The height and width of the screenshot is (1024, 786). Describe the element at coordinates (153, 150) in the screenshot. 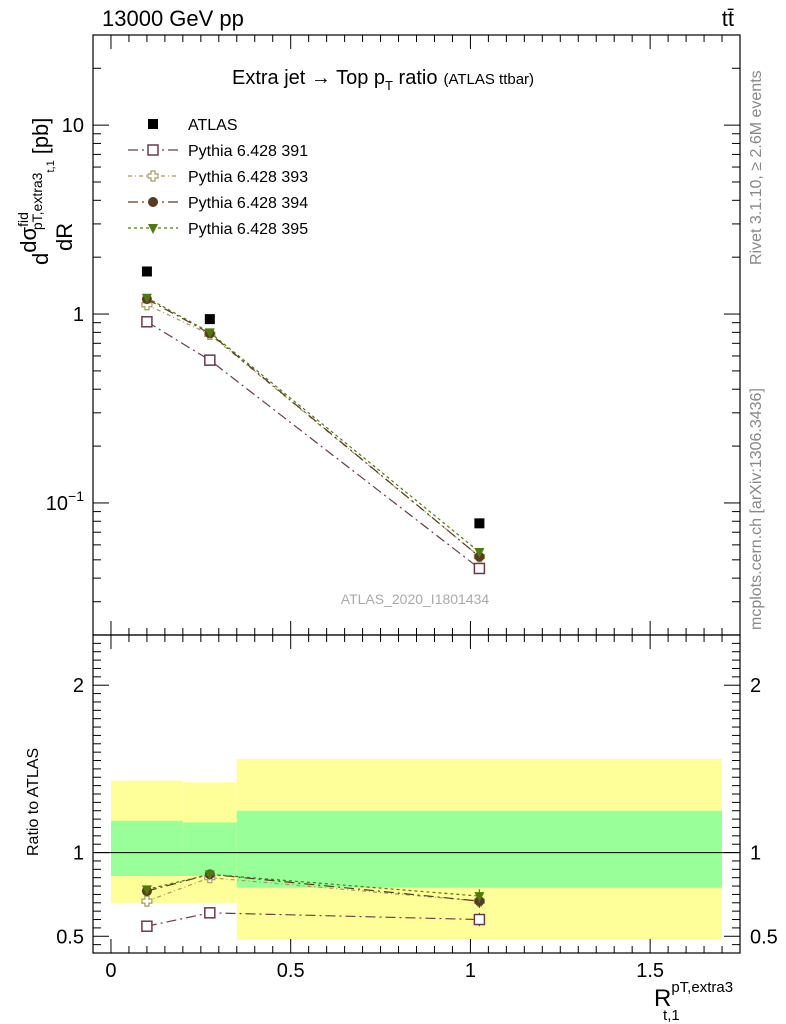

I see `legend-marker-p391` at that location.